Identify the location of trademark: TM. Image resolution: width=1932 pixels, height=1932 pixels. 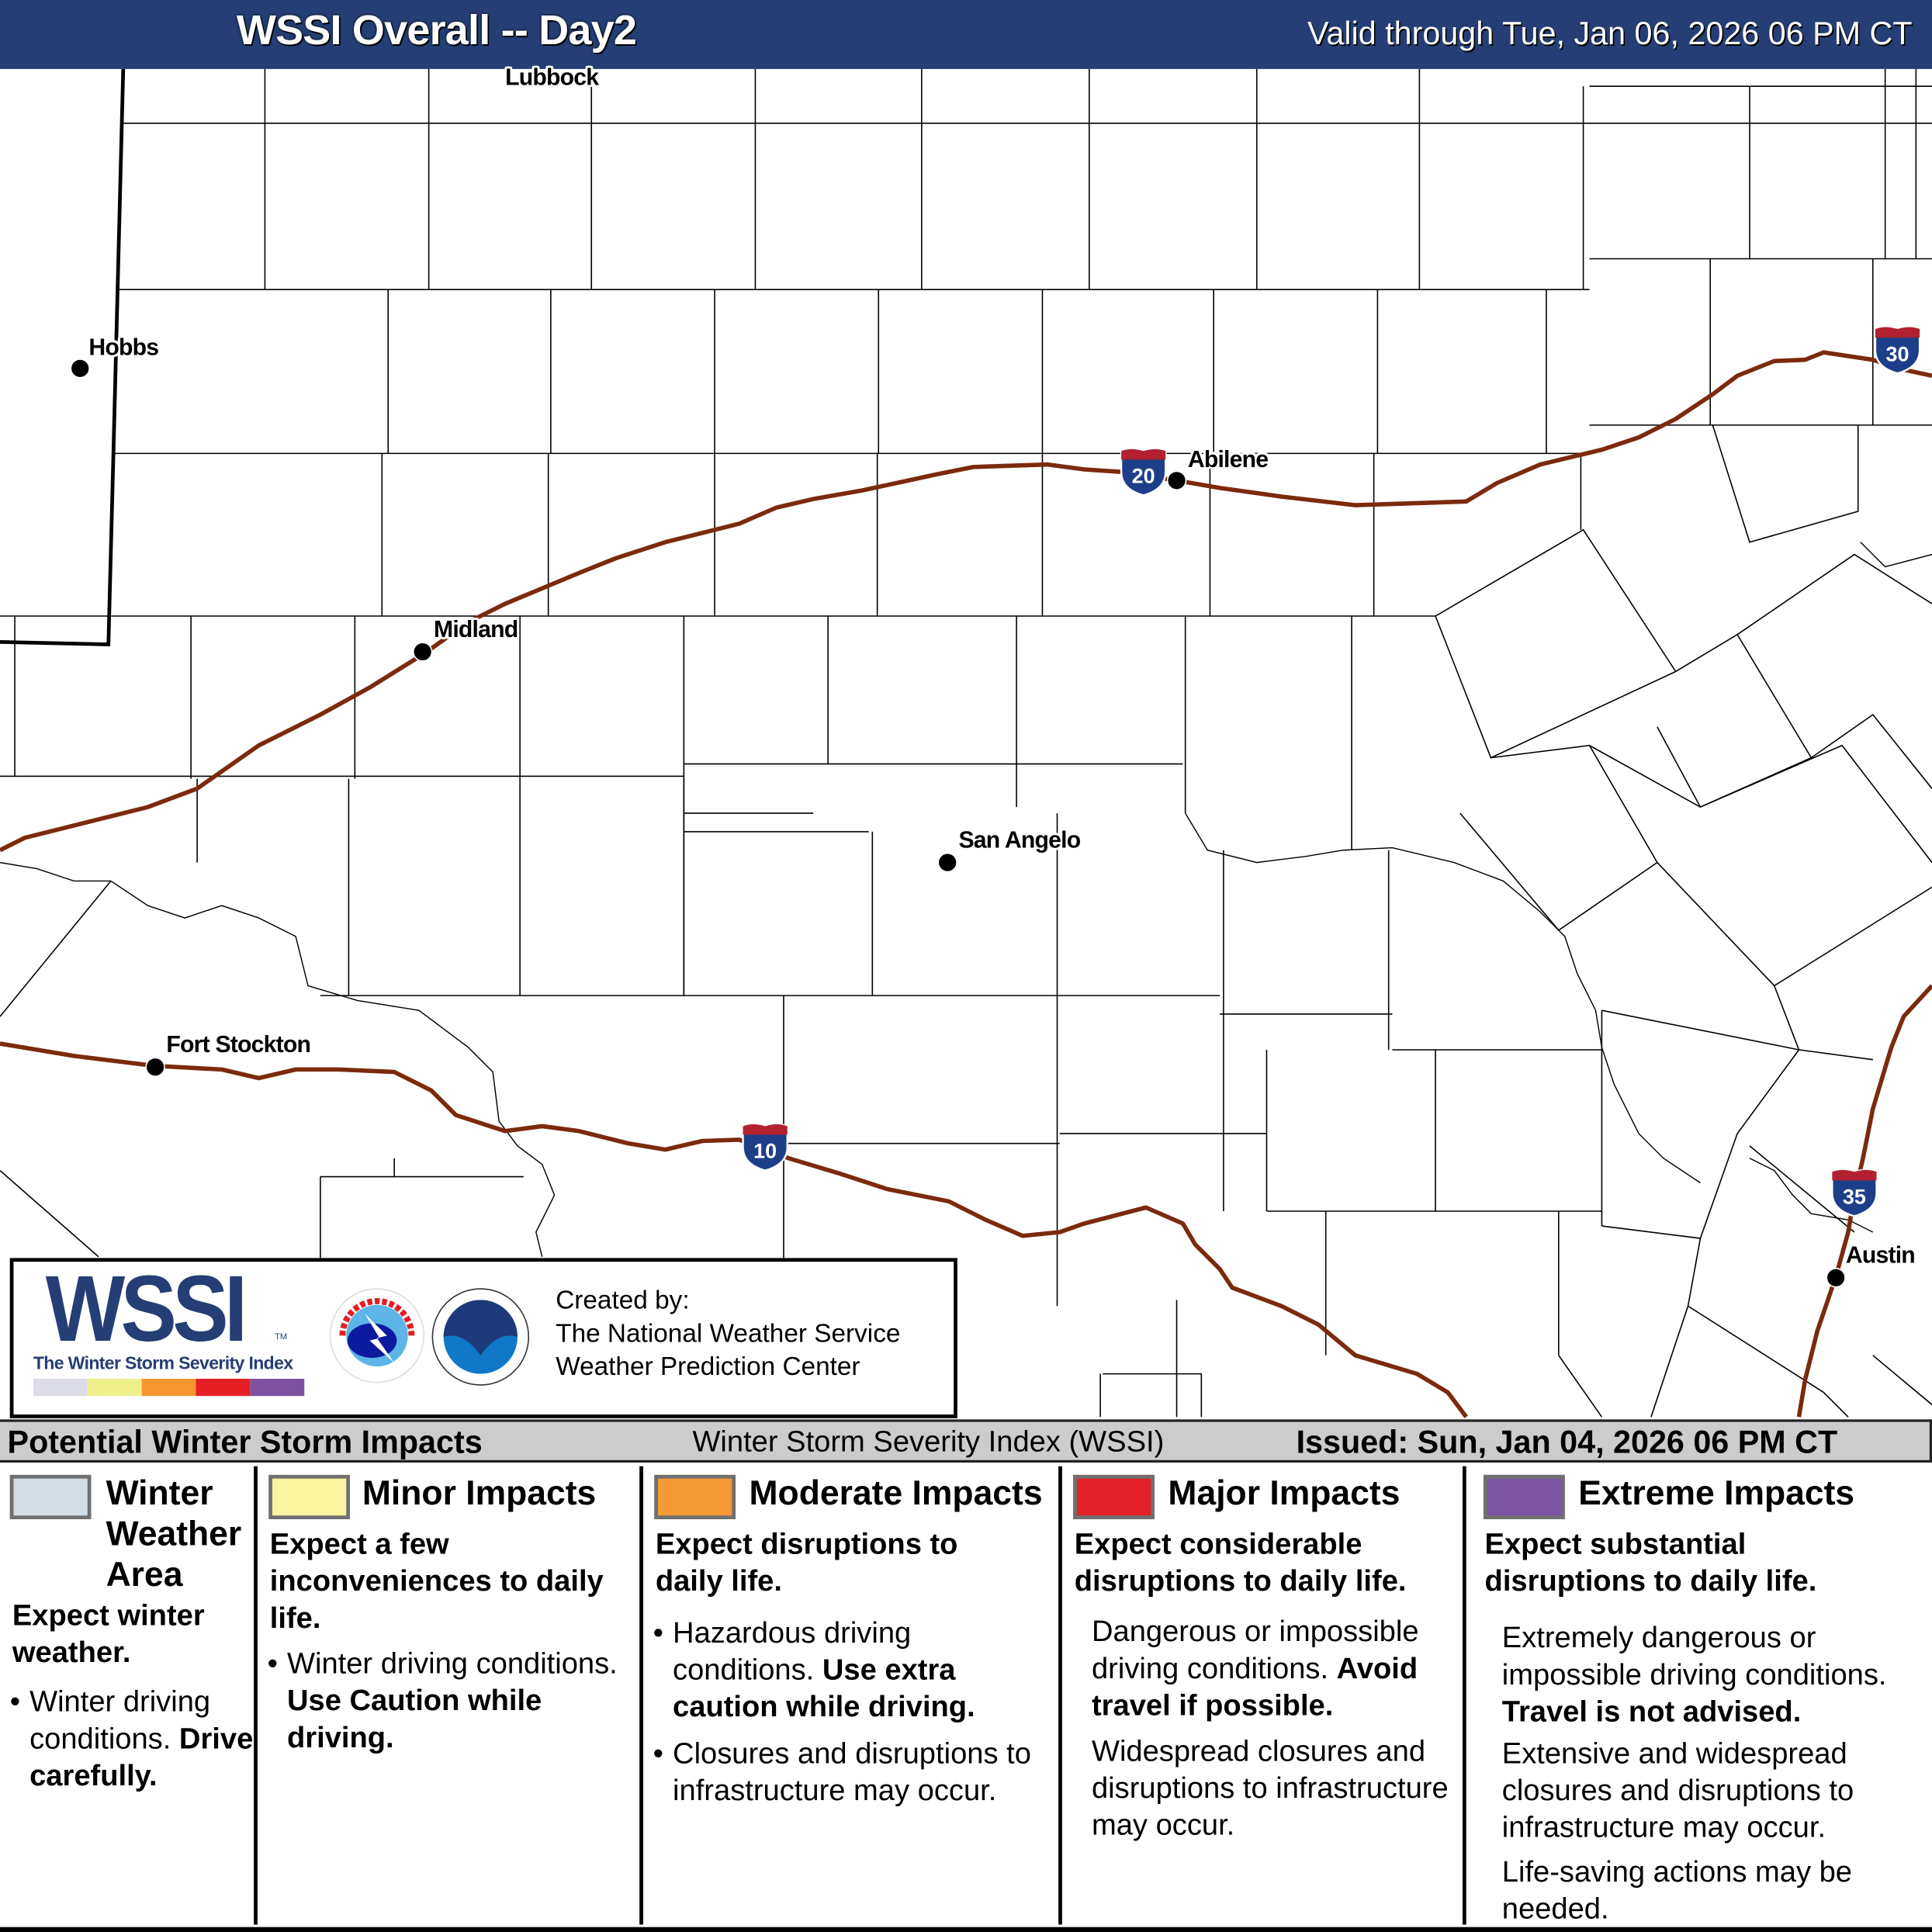
(281, 1337).